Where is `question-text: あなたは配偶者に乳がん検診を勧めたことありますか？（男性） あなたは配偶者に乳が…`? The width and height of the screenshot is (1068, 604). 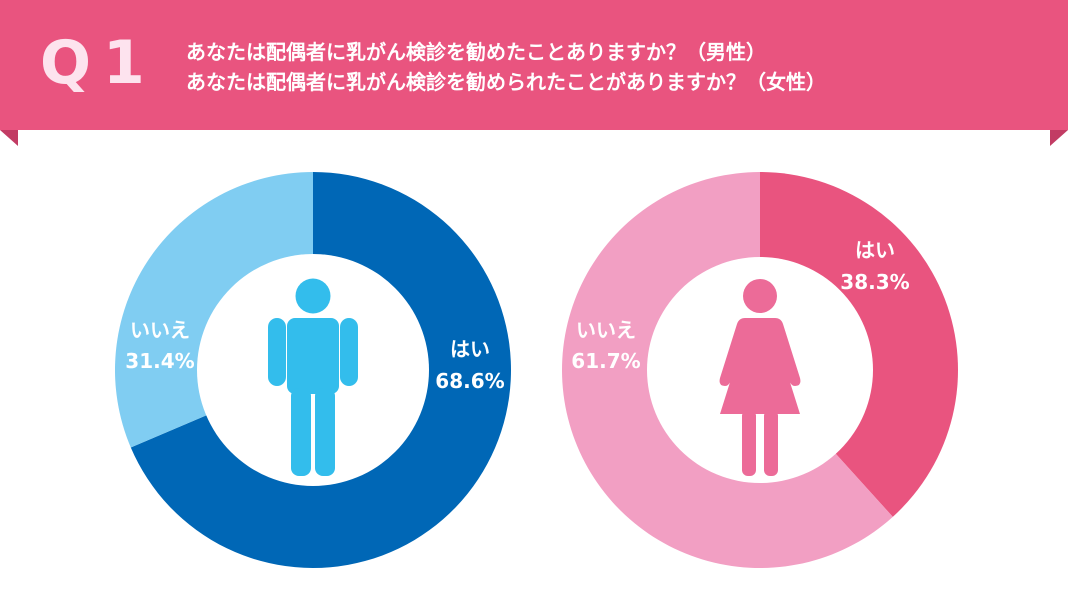
question-text: あなたは配偶者に乳がん検診を勧めたことありますか？（男性） あなたは配偶者に乳が… is located at coordinates (506, 67).